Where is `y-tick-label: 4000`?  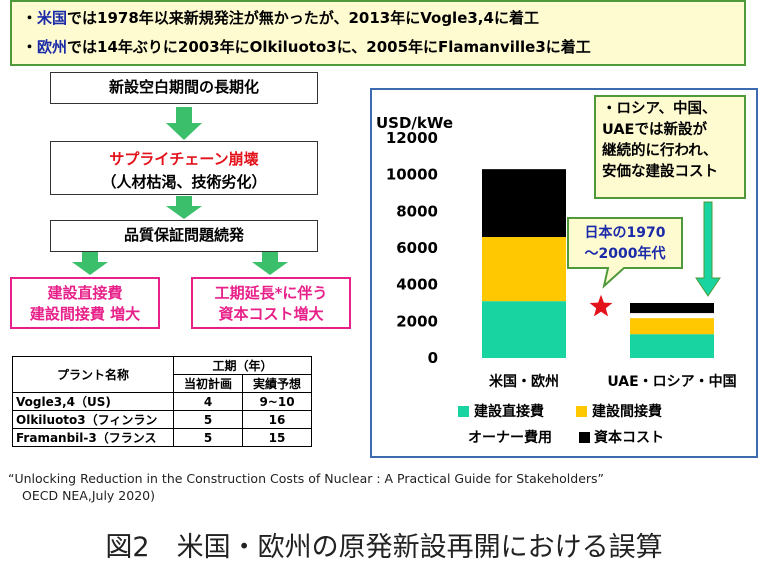 y-tick-label: 4000 is located at coordinates (417, 285).